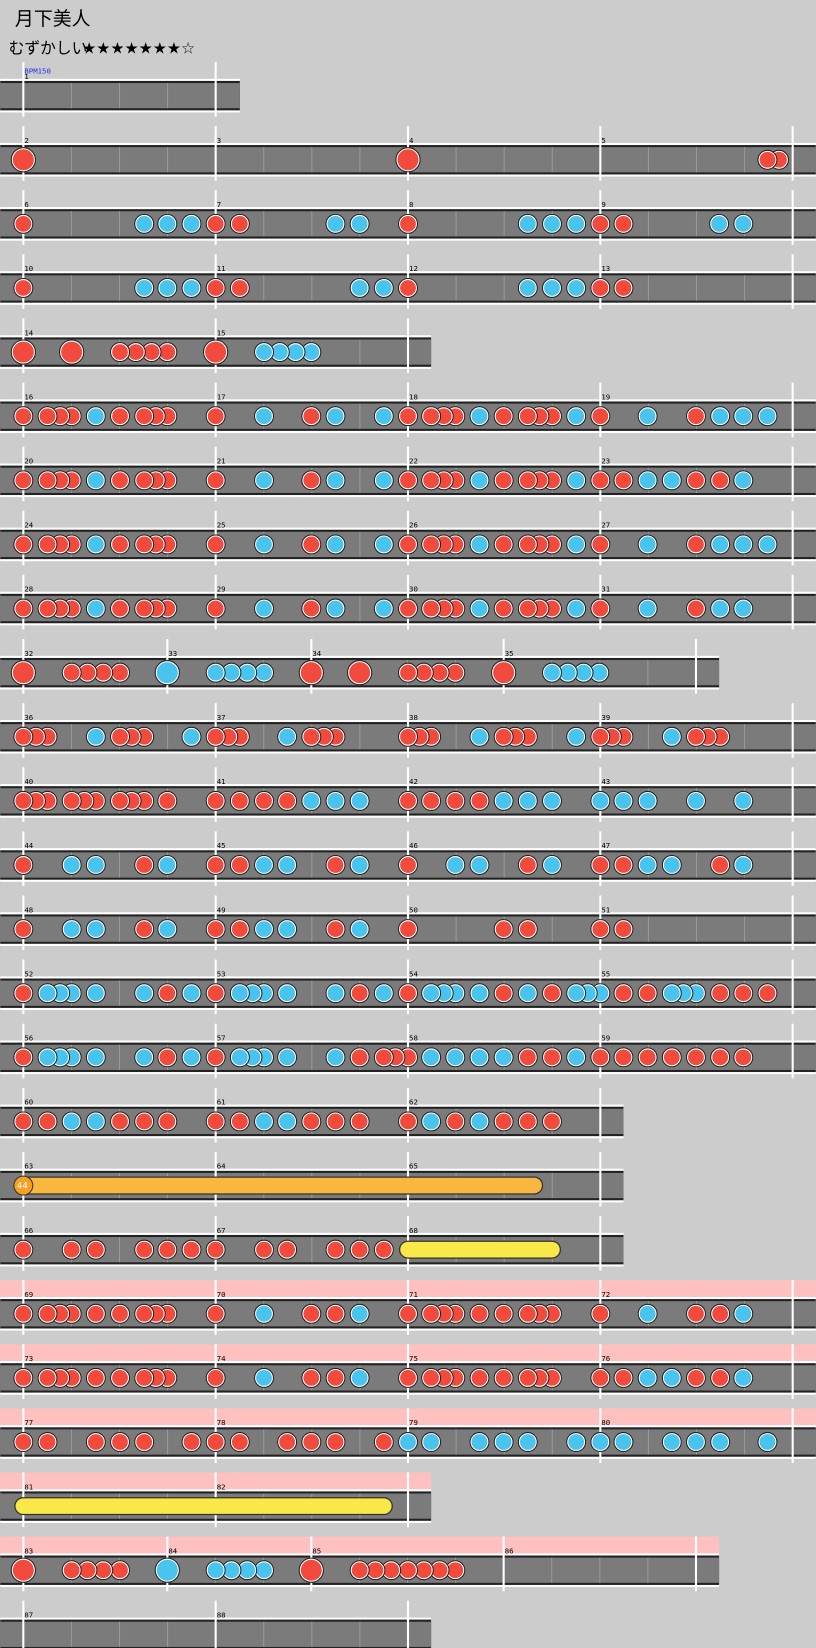 Image resolution: width=816 pixels, height=1648 pixels. Describe the element at coordinates (221, 332) in the screenshot. I see `measure-number: 15` at that location.